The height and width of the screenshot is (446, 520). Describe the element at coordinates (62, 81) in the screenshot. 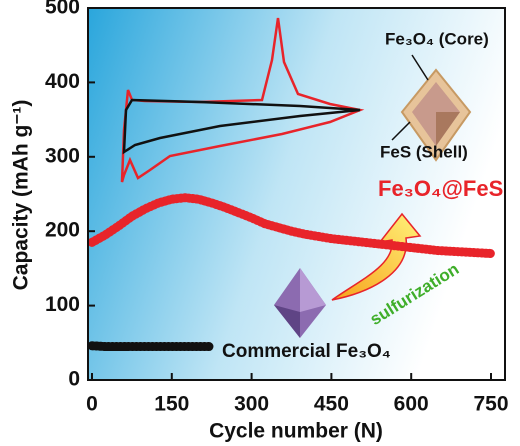

I see `y-tick-label: 400` at that location.